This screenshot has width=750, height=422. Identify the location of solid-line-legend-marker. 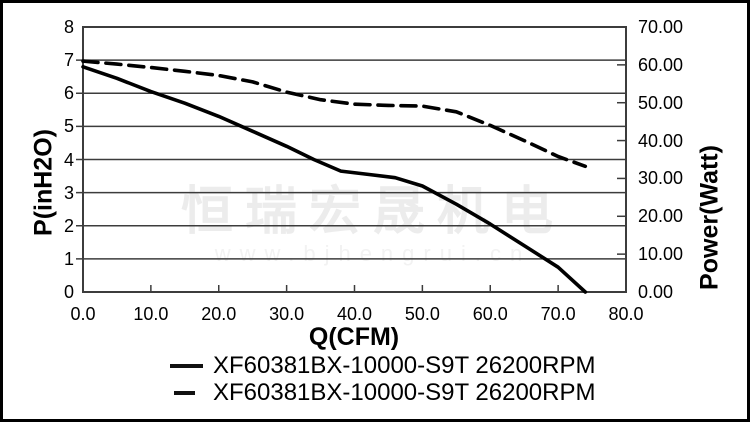
(186, 365).